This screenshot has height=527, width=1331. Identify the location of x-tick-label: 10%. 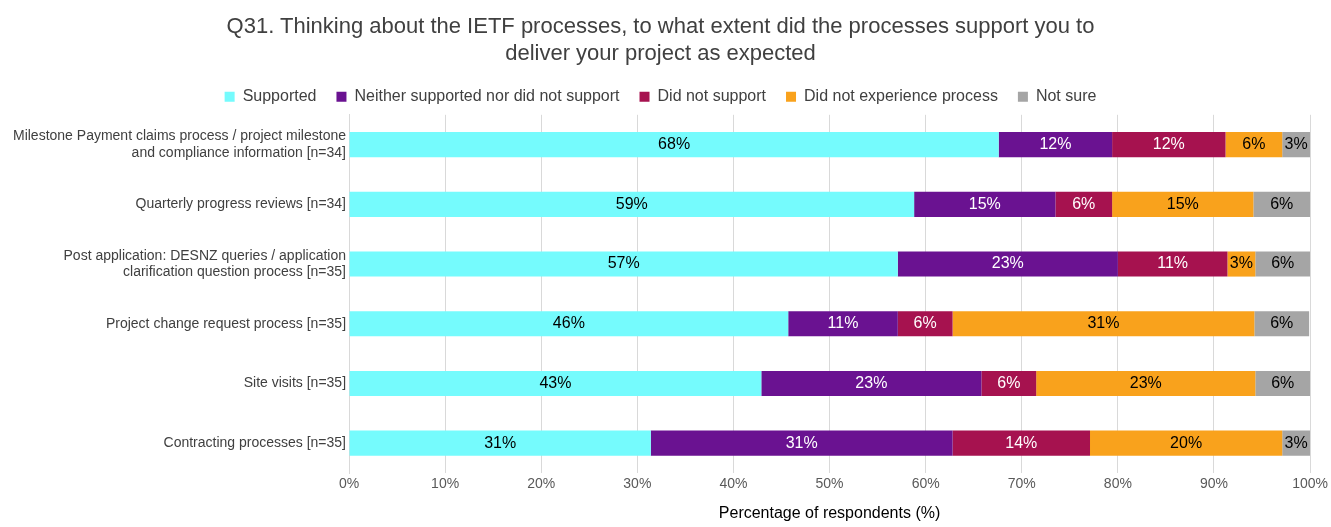
(445, 483).